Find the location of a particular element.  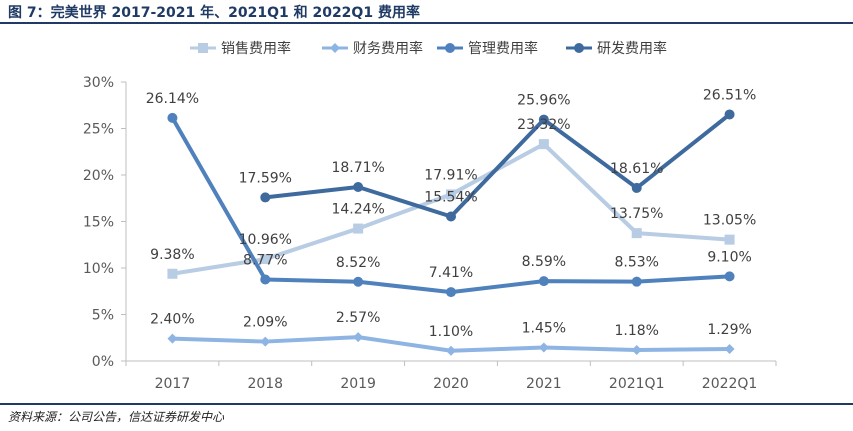

y-tick-label: 20% is located at coordinates (98, 176).